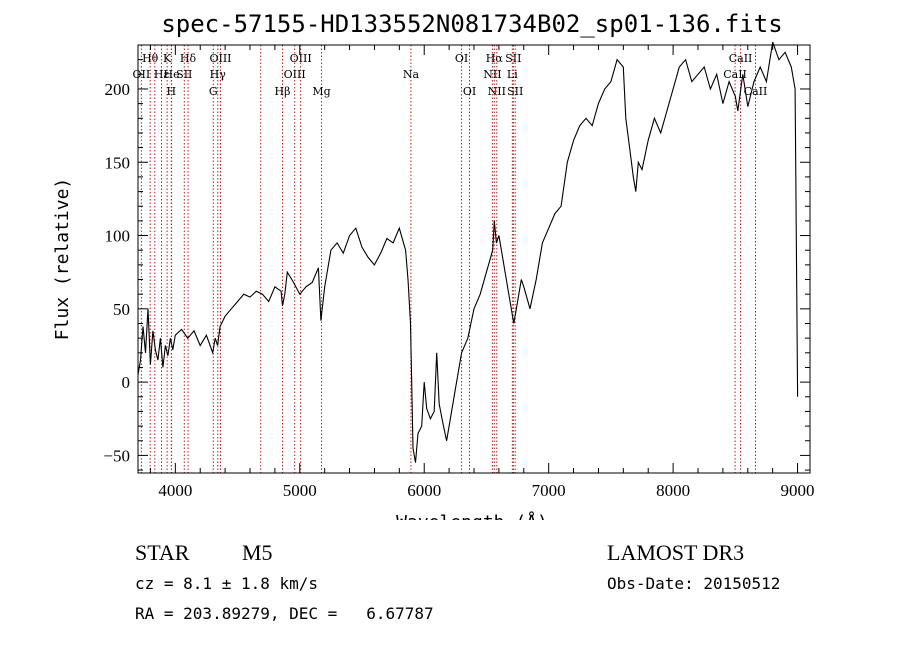  What do you see at coordinates (798, 490) in the screenshot?
I see `x-tick-label: 9000` at bounding box center [798, 490].